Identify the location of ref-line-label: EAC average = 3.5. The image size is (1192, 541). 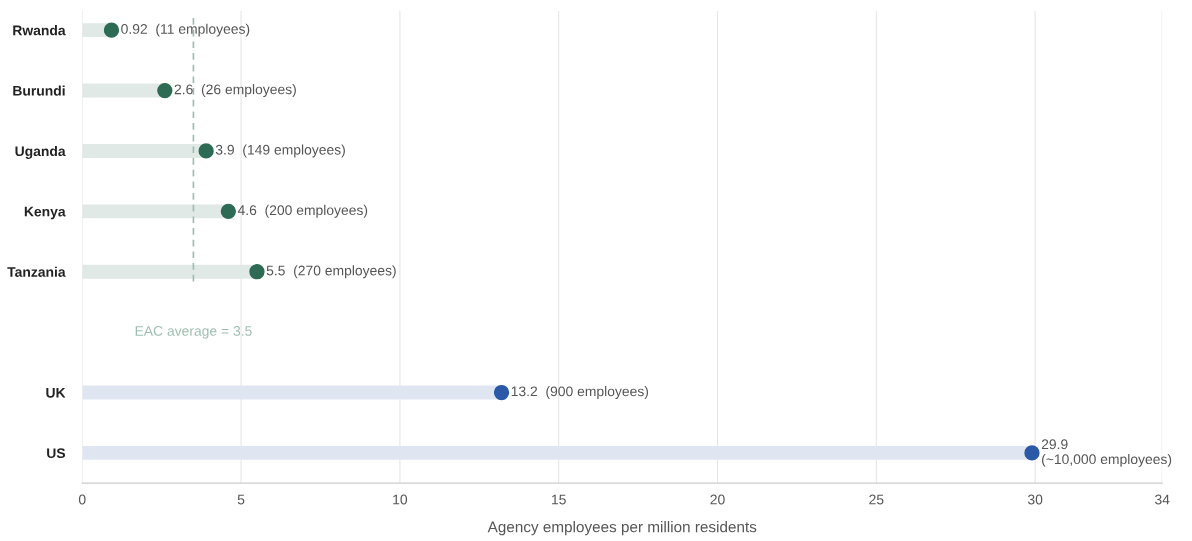
(193, 332).